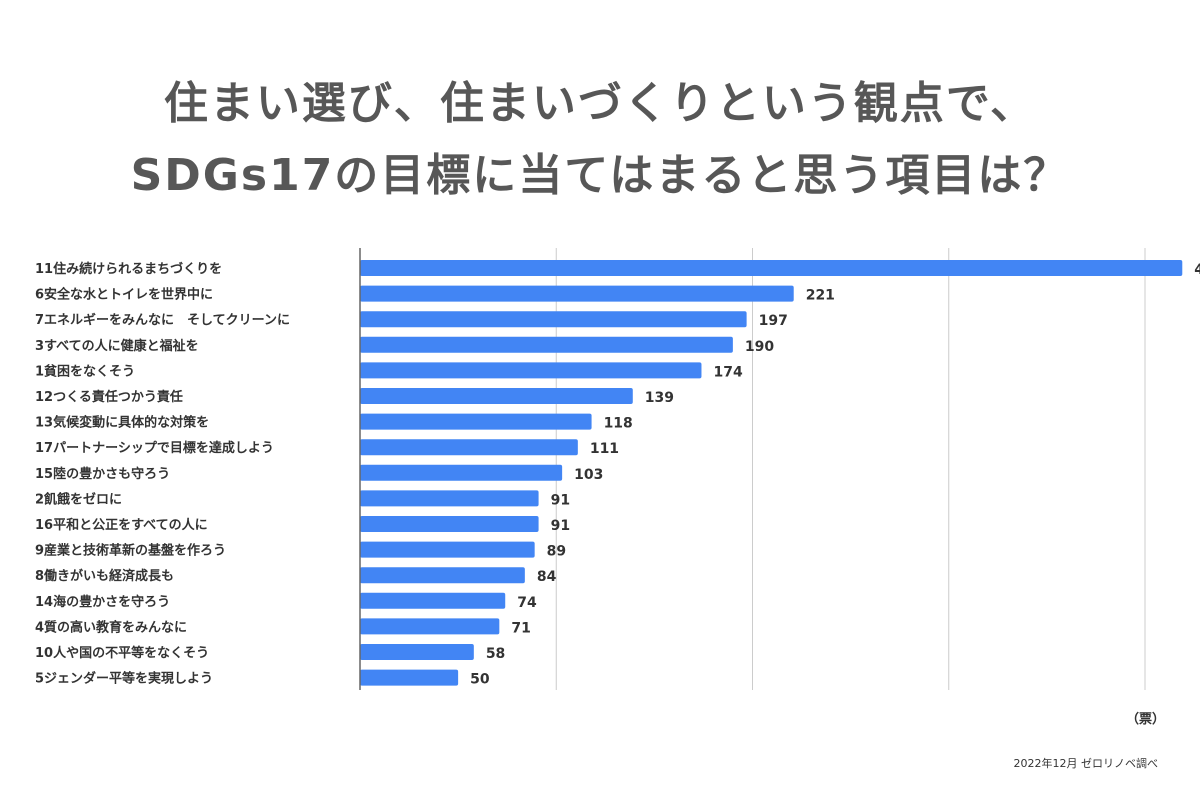 This screenshot has height=800, width=1200. Describe the element at coordinates (495, 654) in the screenshot. I see `value-label: 58` at that location.